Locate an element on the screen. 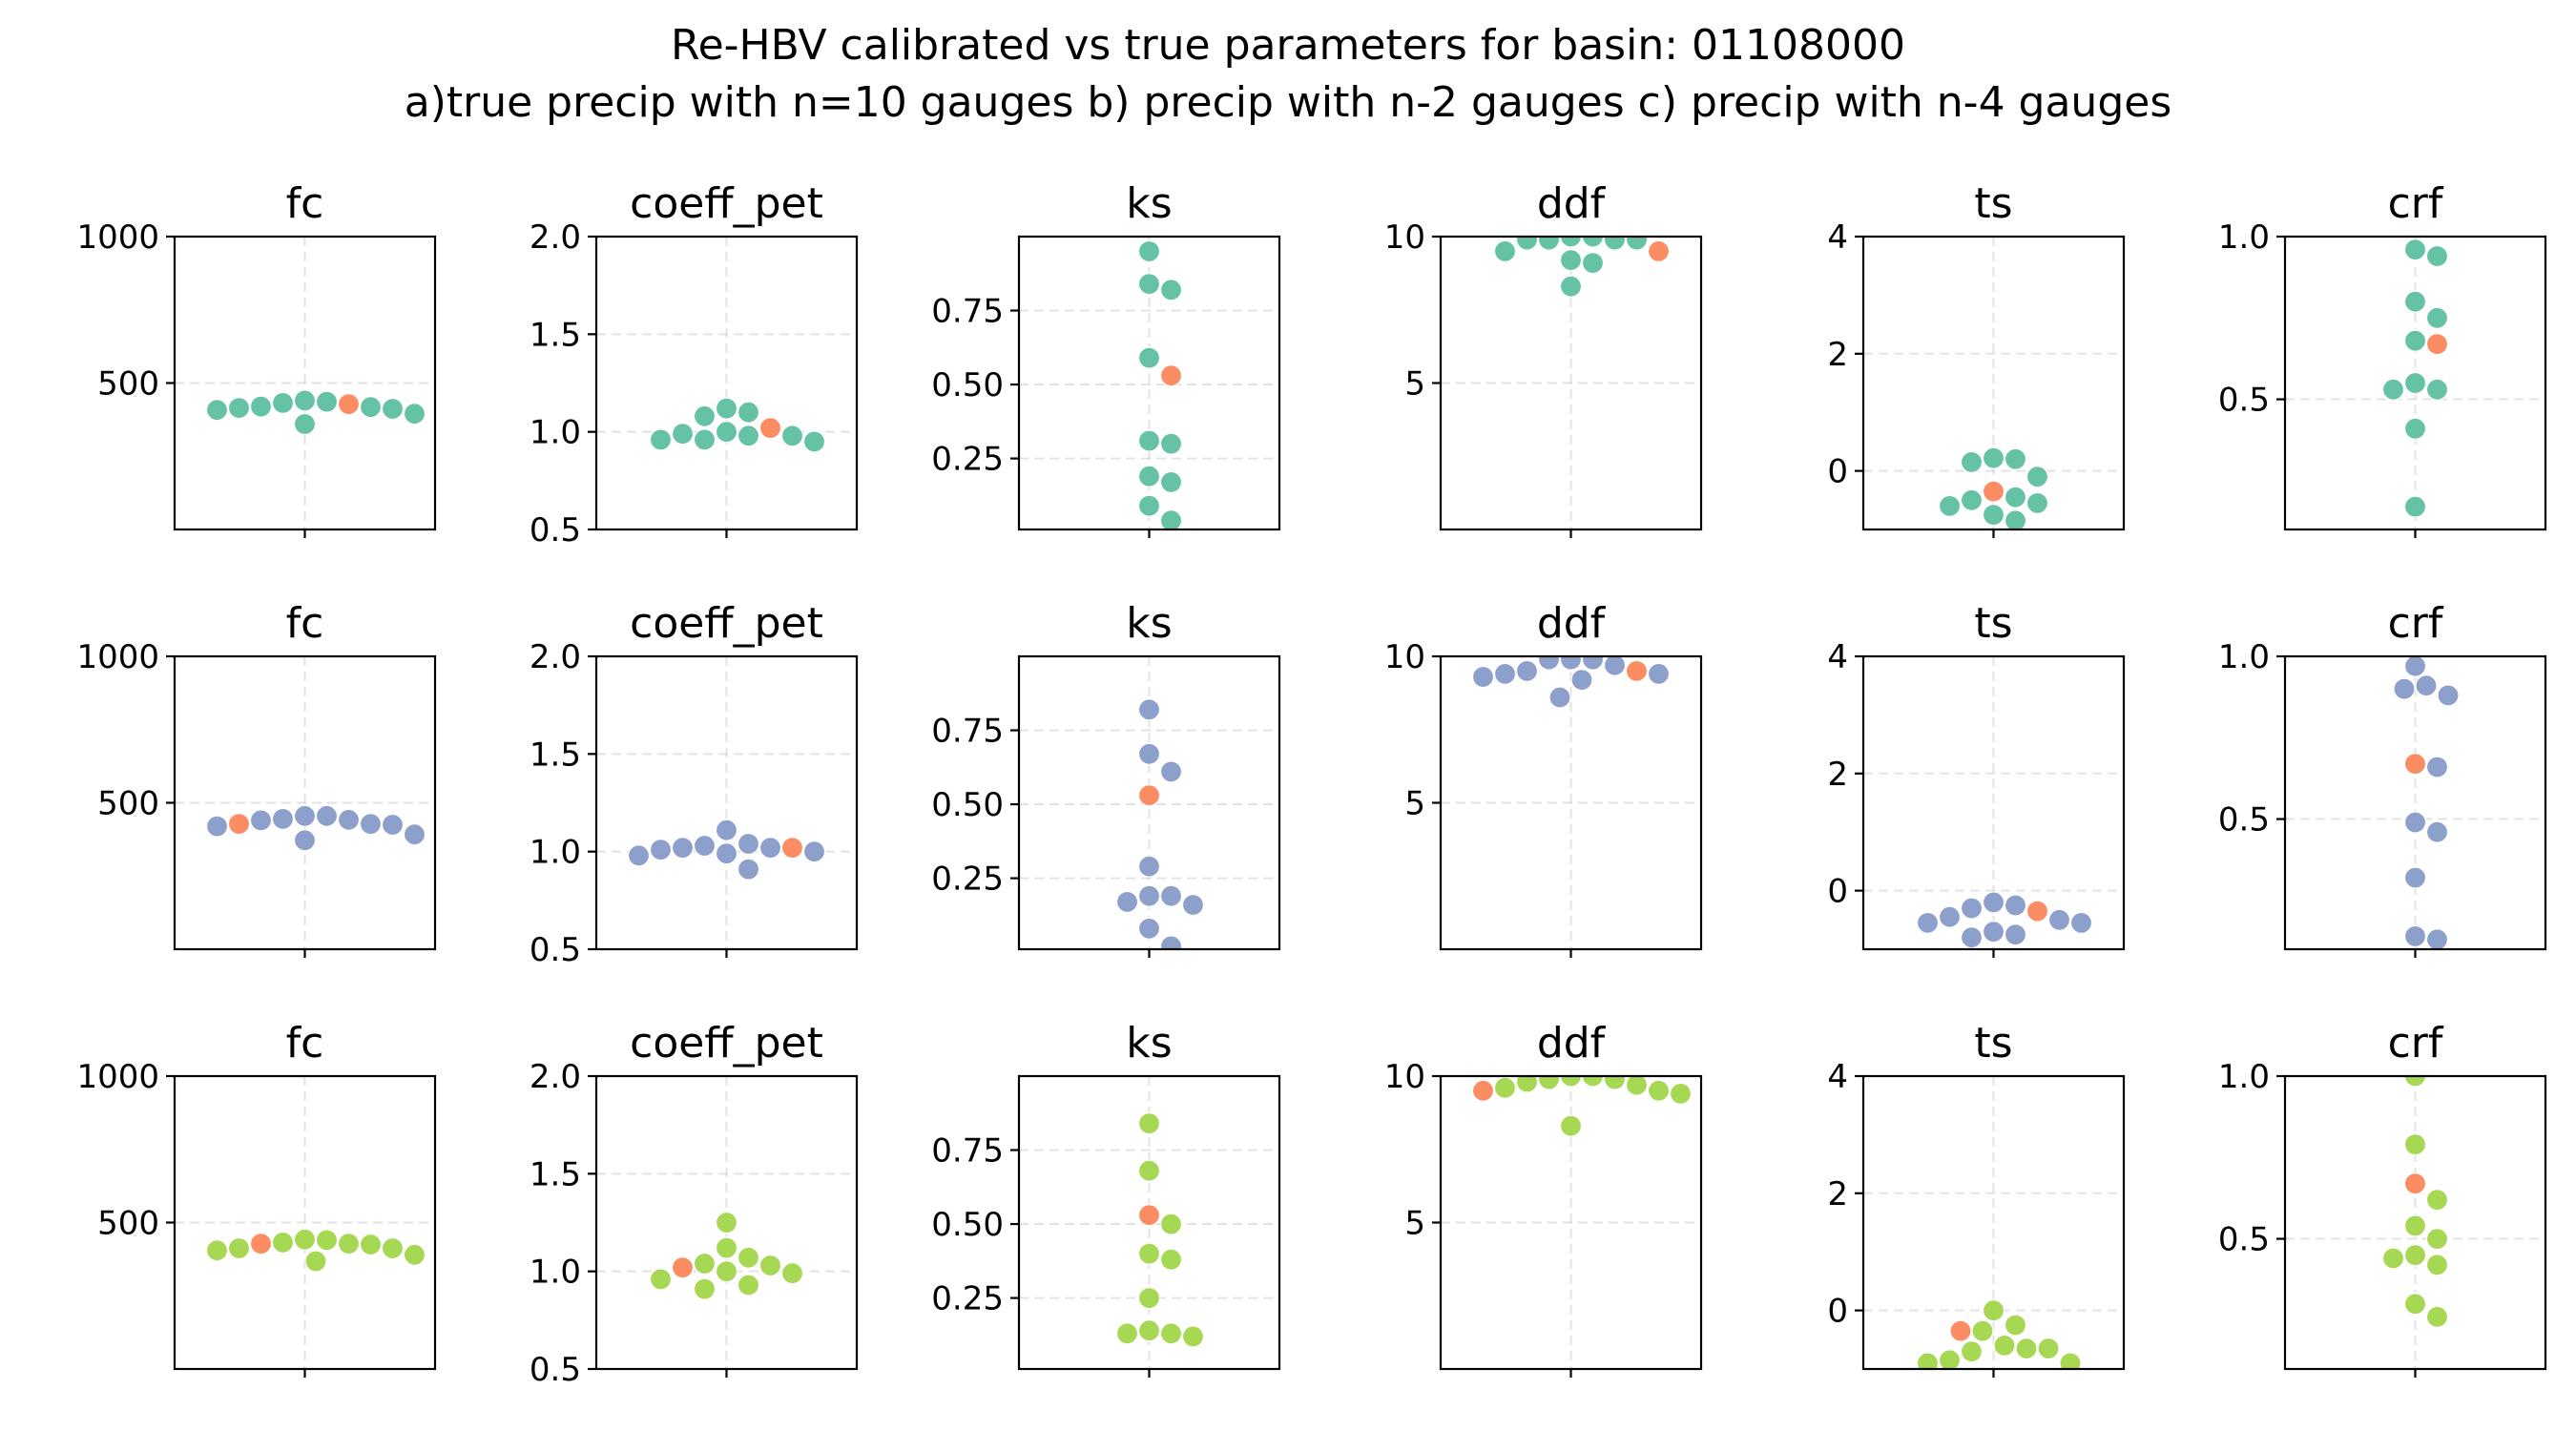 The width and height of the screenshot is (2576, 1431). panel-title: crf is located at coordinates (2416, 204).